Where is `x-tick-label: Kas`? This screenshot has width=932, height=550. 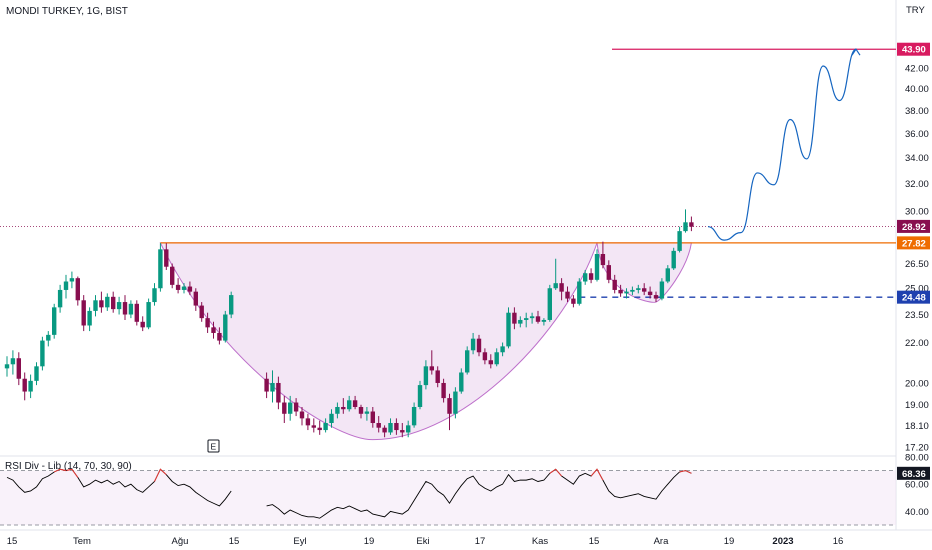
x-tick-label: Kas is located at coordinates (540, 541).